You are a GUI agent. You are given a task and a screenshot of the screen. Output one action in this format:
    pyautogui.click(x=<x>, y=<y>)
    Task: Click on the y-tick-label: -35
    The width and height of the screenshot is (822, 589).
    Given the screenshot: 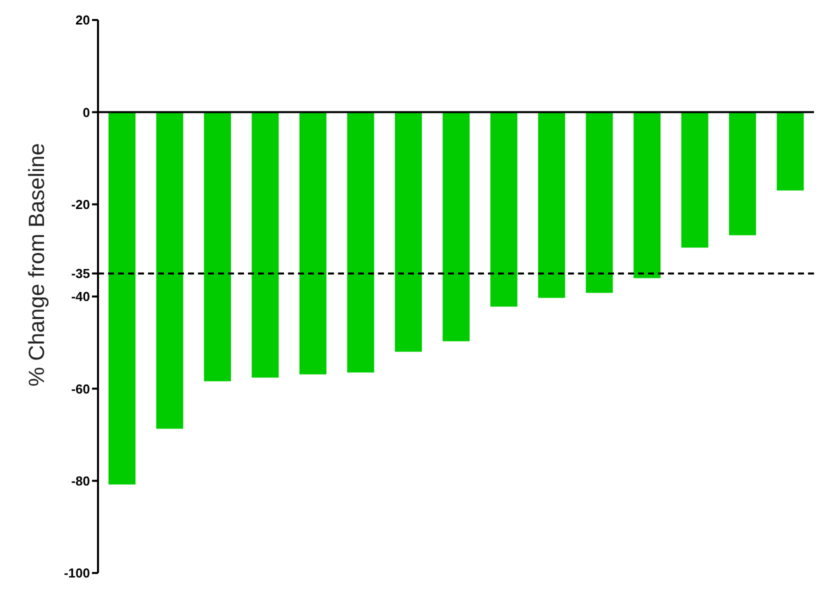 What is the action you would take?
    pyautogui.click(x=80, y=274)
    